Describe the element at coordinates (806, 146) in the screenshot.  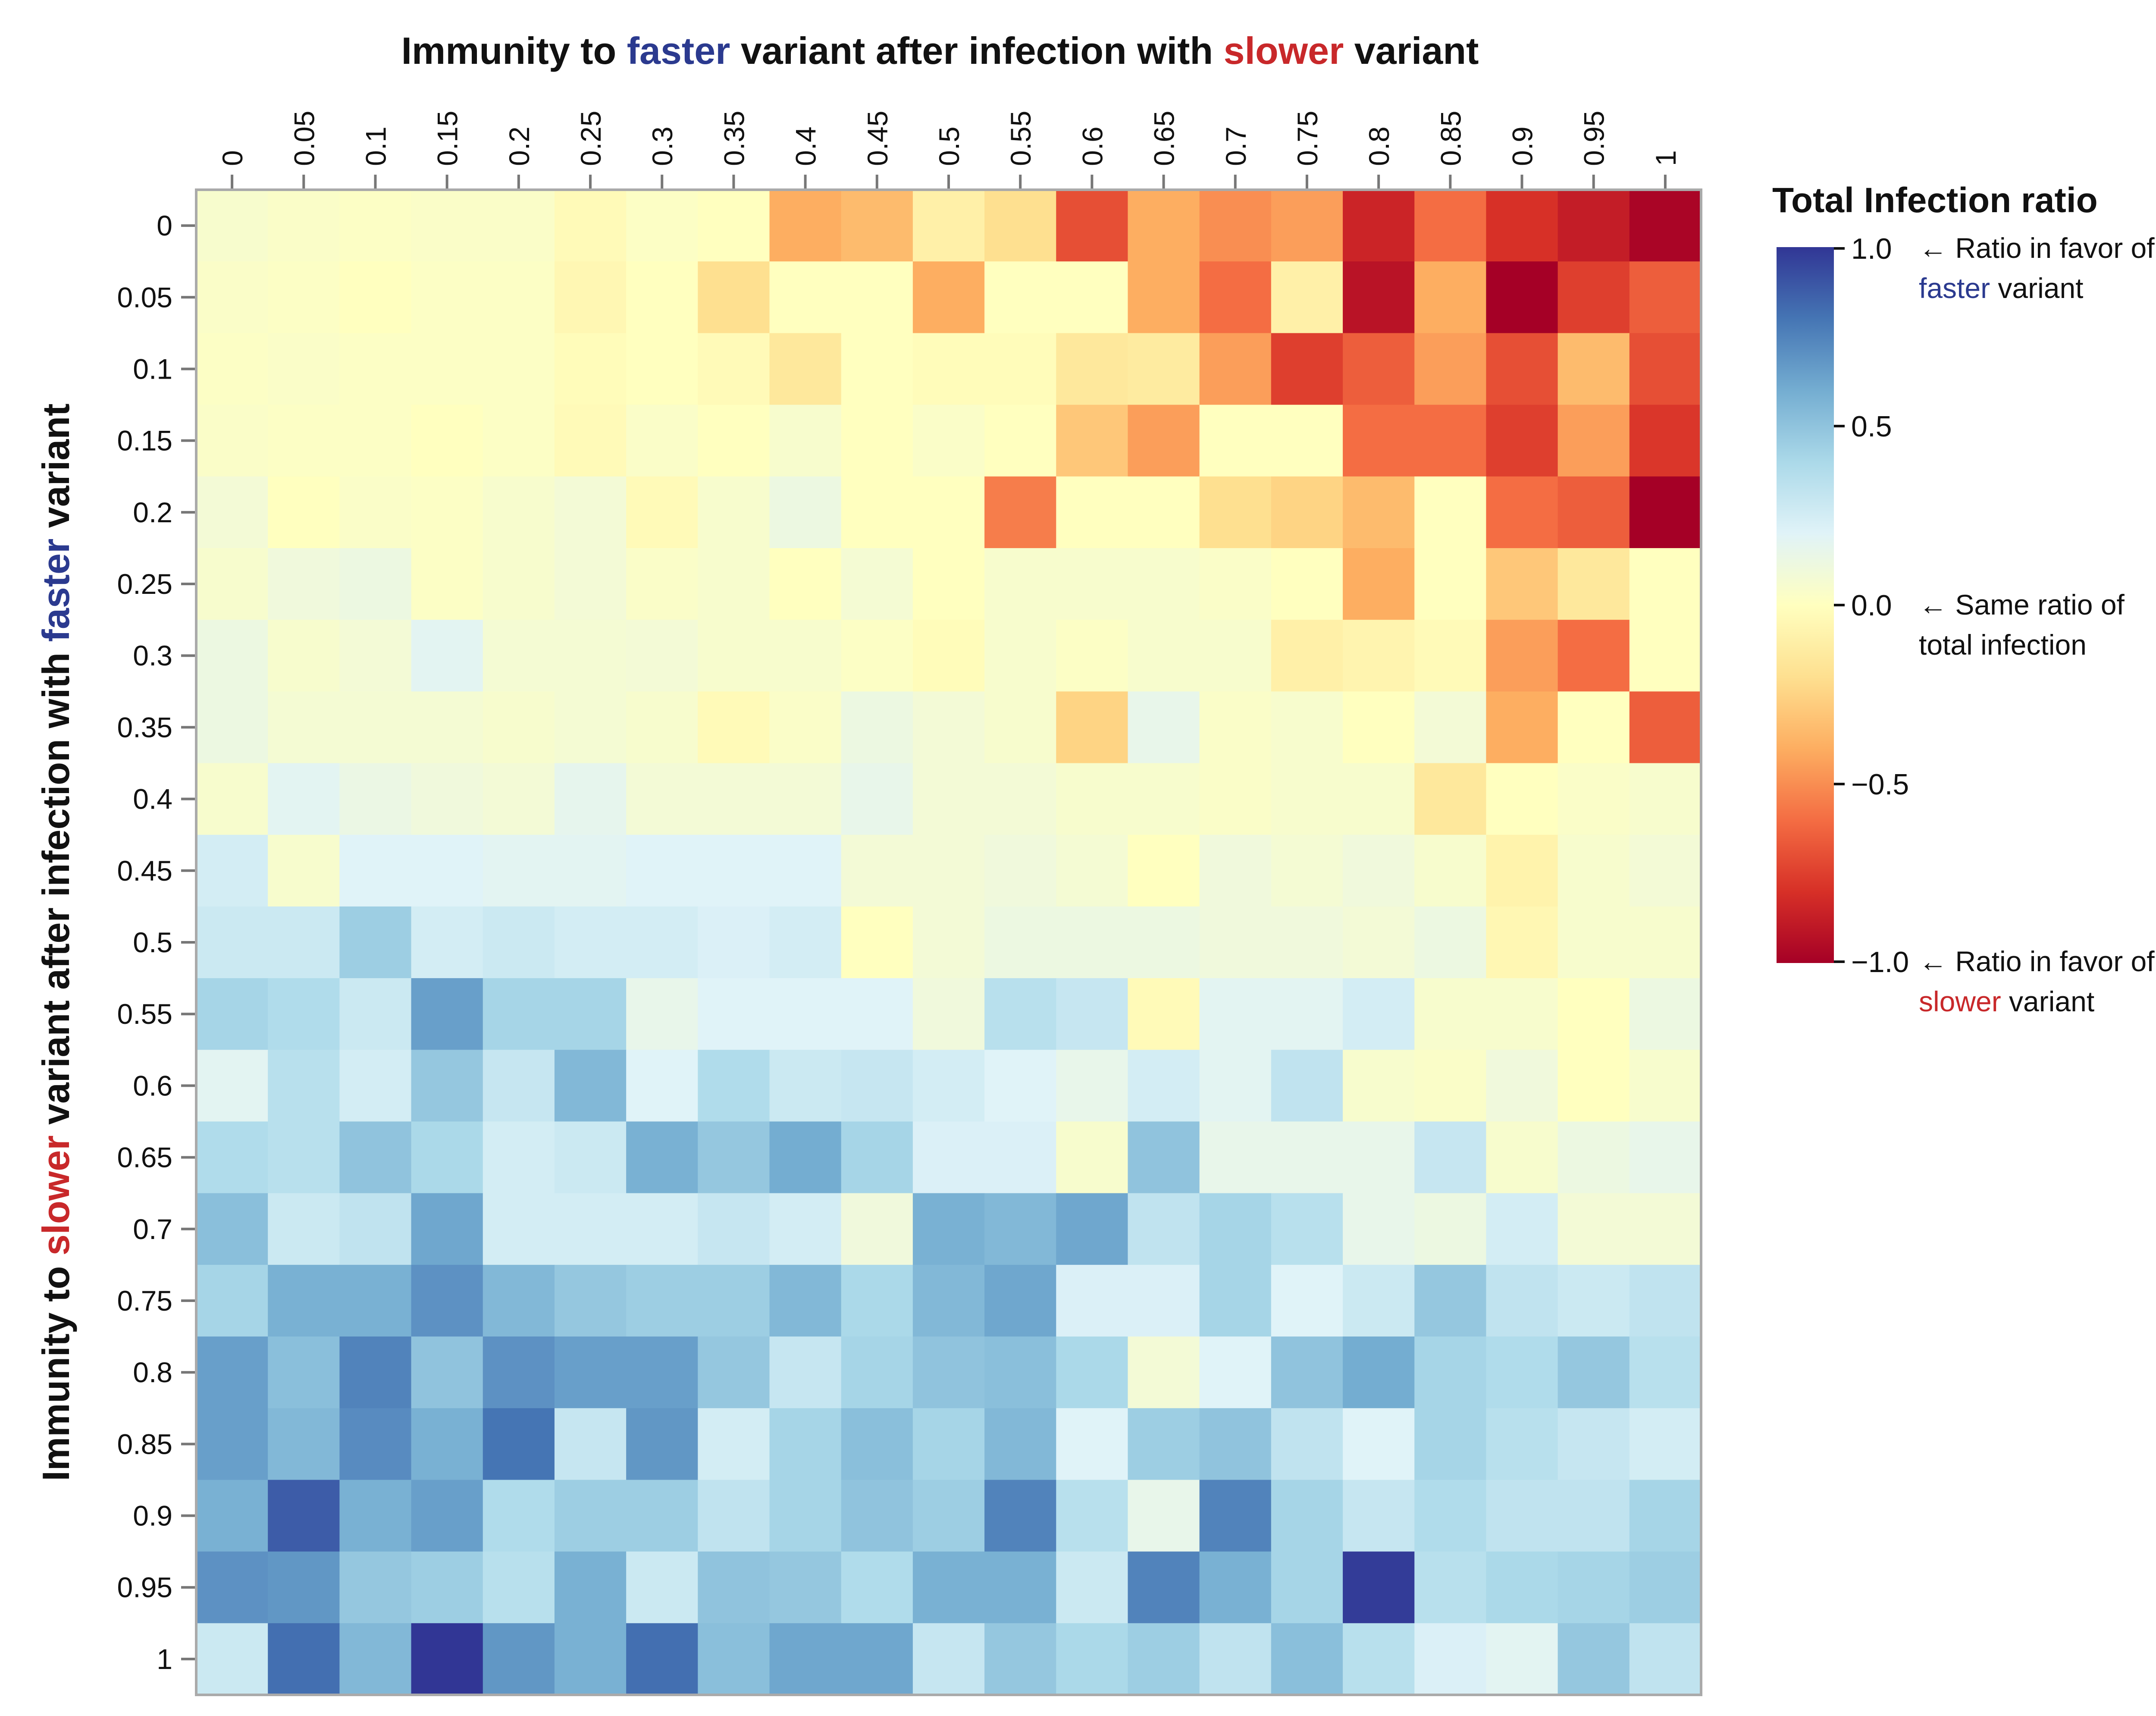
I see `x-tick-label: 0.4` at that location.